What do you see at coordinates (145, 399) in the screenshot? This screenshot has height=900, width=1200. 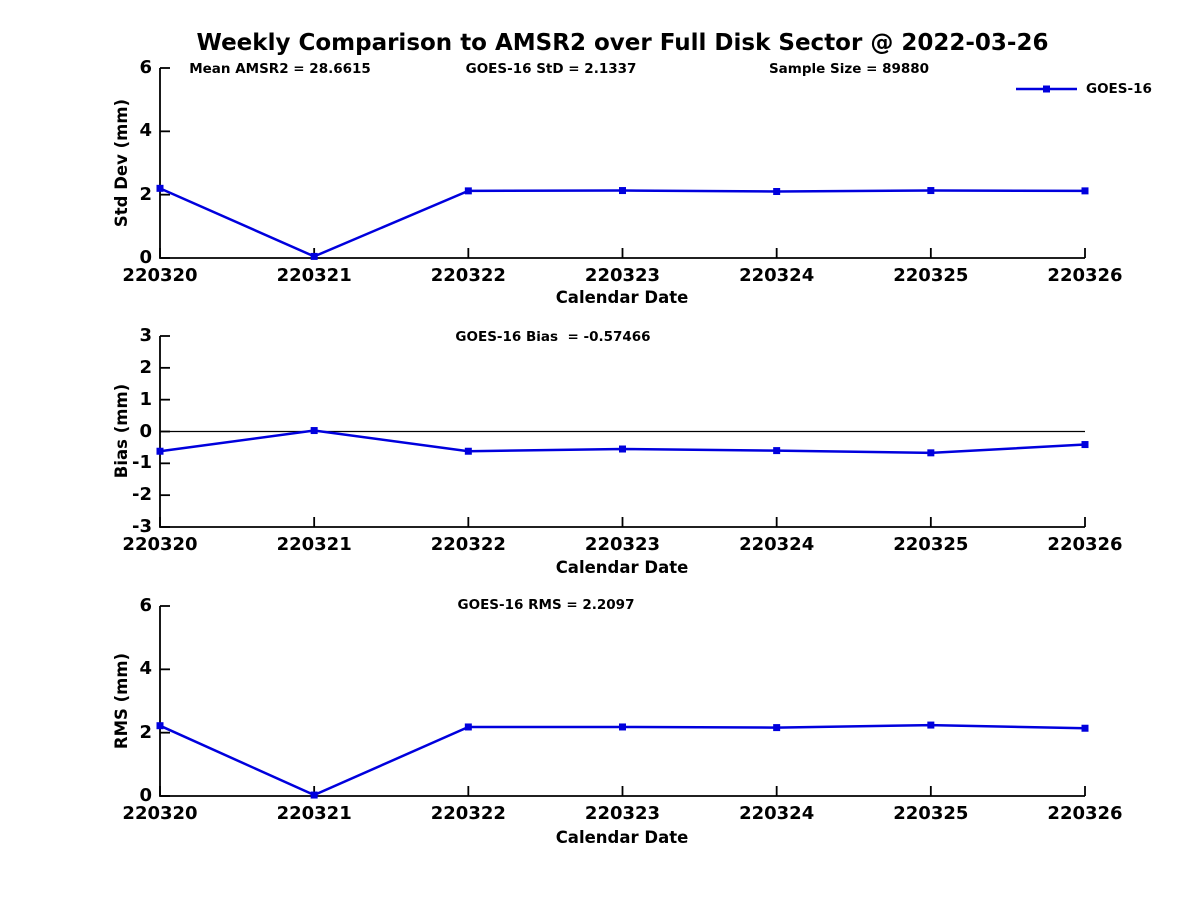 I see `y-tick-label: 1` at bounding box center [145, 399].